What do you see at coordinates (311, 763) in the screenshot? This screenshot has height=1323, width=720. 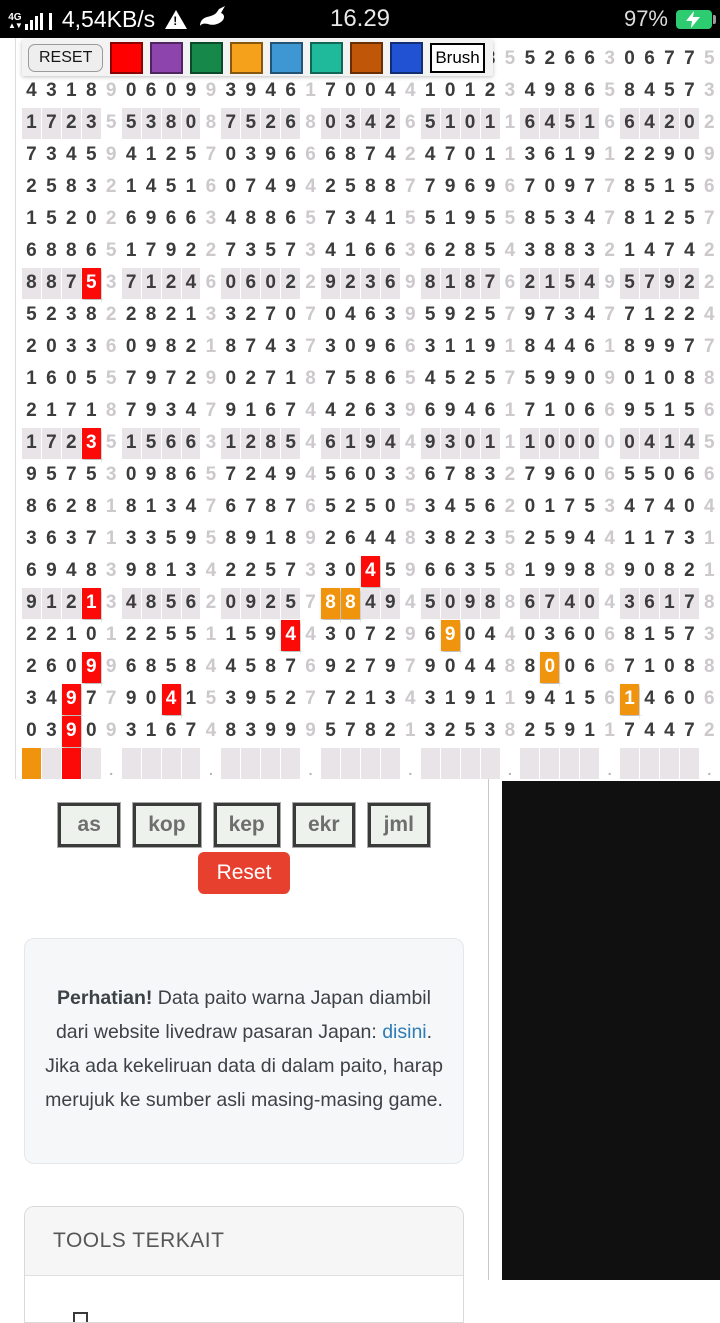 I see `paito-footer-cell: .` at bounding box center [311, 763].